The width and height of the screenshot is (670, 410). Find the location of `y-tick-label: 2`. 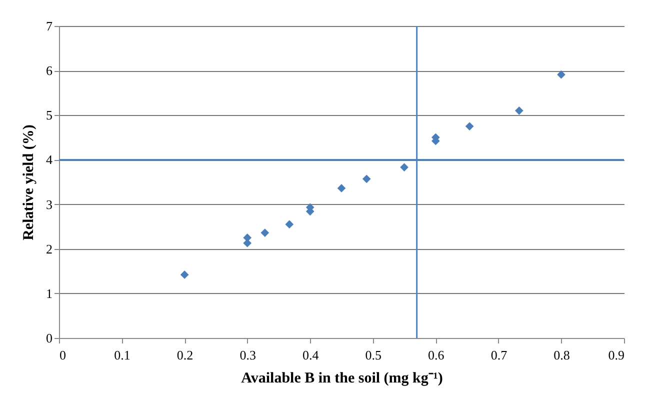

y-tick-label: 2 is located at coordinates (49, 248).